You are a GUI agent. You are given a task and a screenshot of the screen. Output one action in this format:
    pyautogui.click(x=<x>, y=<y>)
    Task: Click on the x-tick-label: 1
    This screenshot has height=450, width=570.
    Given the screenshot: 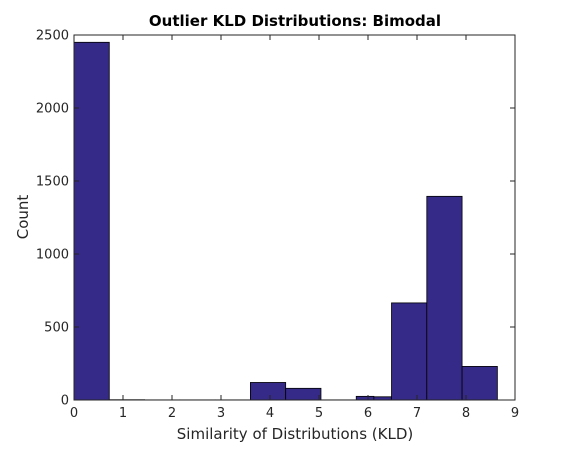 What is the action you would take?
    pyautogui.click(x=123, y=413)
    